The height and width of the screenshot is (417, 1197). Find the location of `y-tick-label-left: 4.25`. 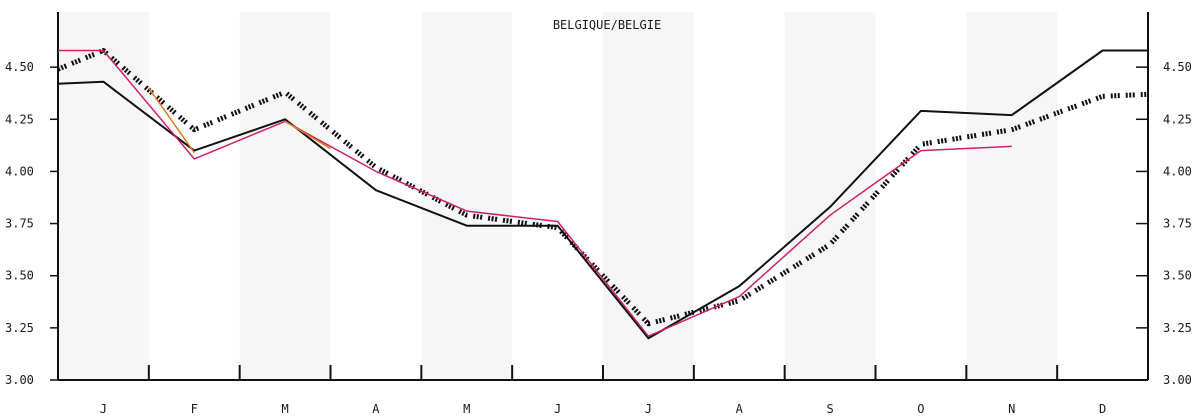

y-tick-label-left: 4.25 is located at coordinates (19, 119).